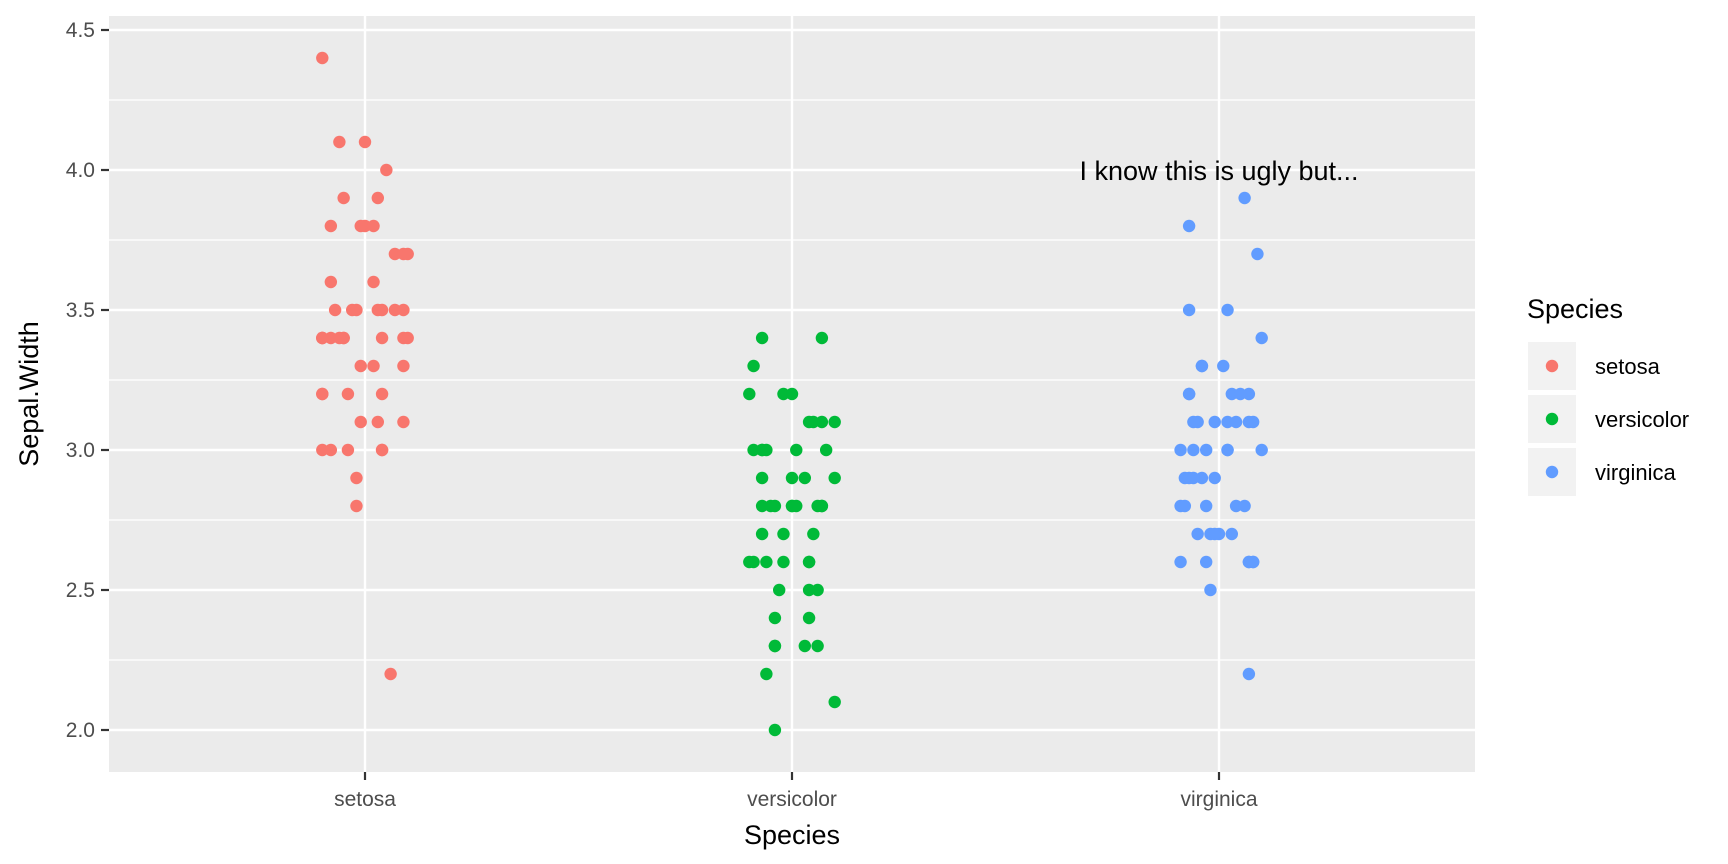  Describe the element at coordinates (80, 590) in the screenshot. I see `y-tick-label: 2.5` at that location.